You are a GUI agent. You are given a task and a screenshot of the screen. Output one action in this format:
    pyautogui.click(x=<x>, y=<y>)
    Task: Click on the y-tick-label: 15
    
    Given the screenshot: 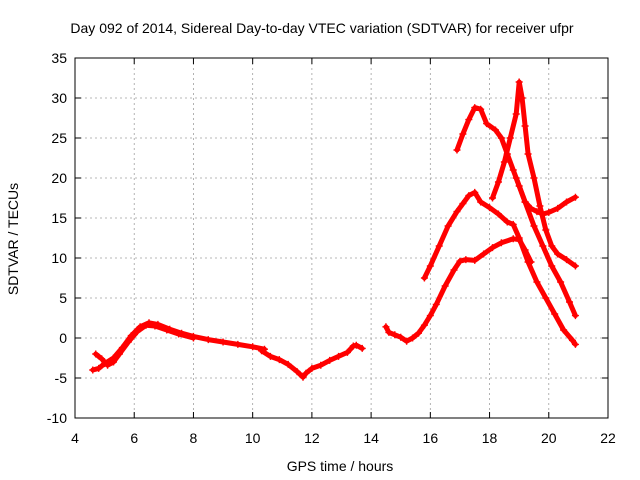 What is the action you would take?
    pyautogui.click(x=59, y=218)
    